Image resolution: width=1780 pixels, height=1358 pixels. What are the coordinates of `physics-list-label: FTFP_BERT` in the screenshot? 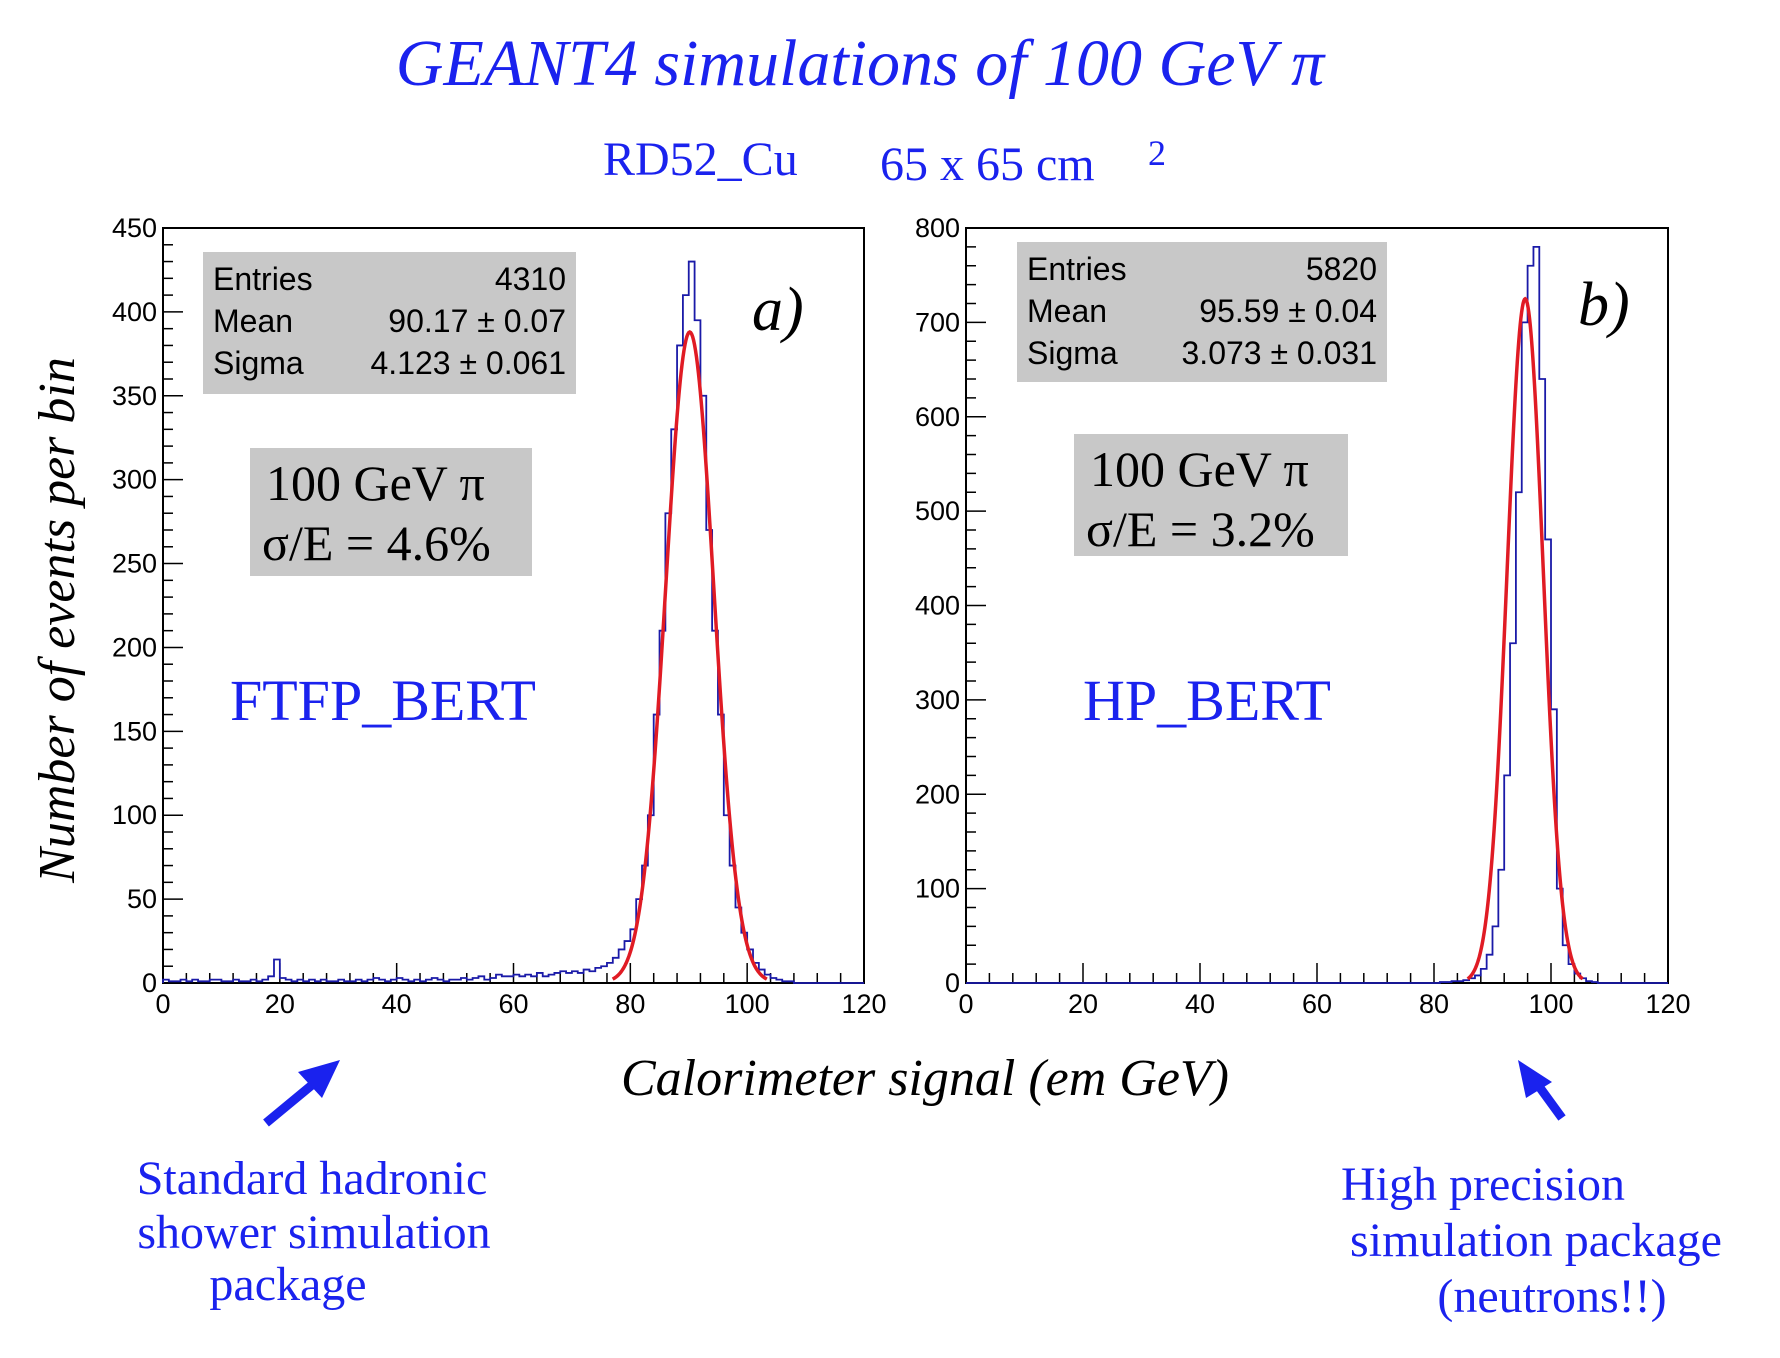 It's located at (383, 700).